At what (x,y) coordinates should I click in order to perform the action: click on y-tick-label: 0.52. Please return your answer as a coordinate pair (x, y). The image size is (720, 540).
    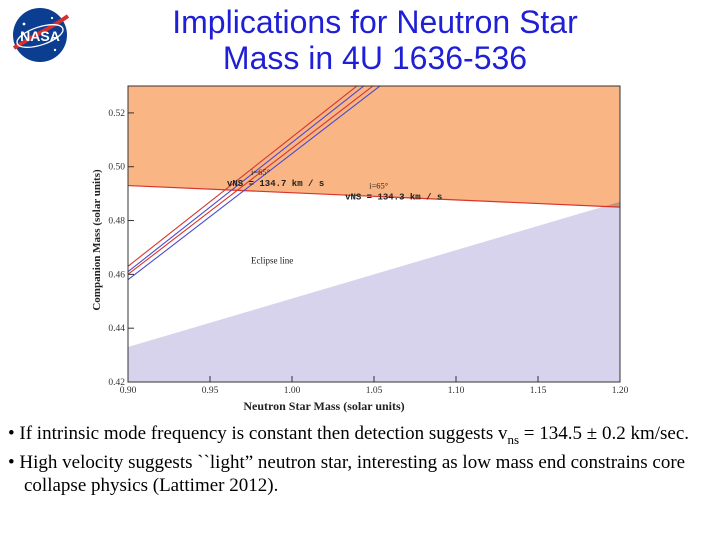
    Looking at the image, I should click on (116, 114).